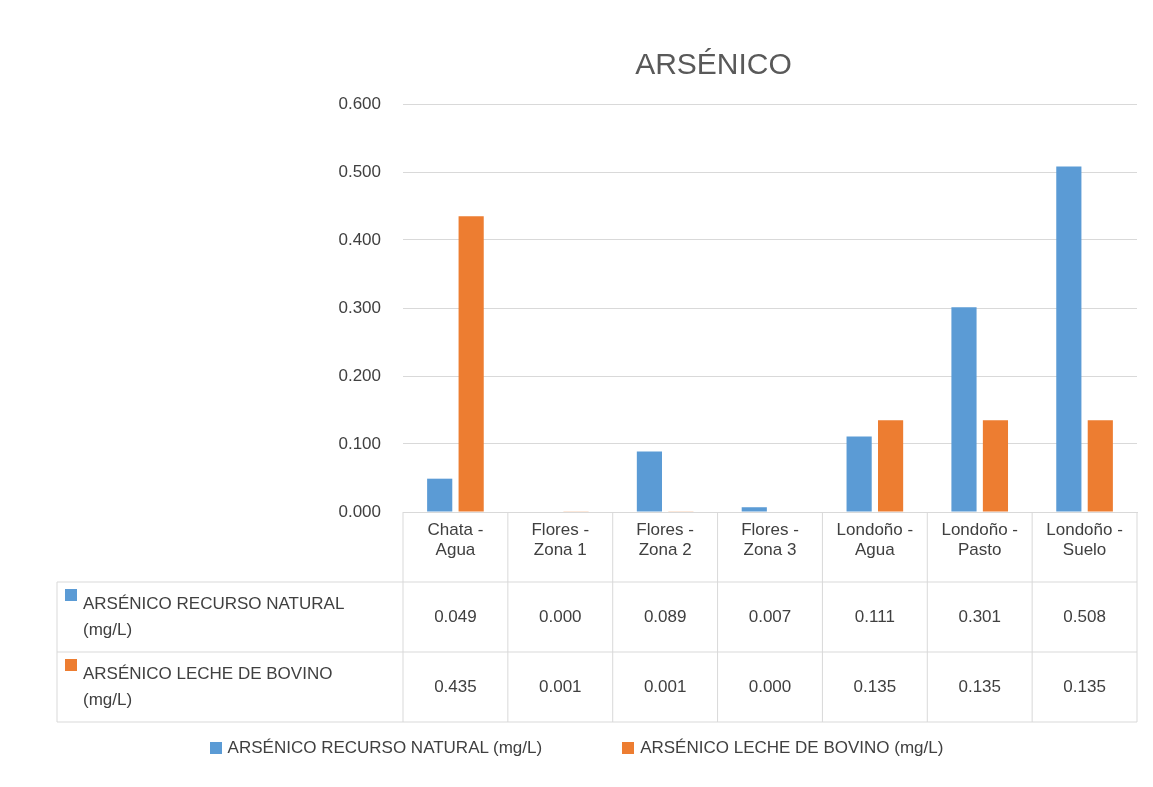 The width and height of the screenshot is (1153, 787). What do you see at coordinates (359, 511) in the screenshot?
I see `y-tick-label: 0.000` at bounding box center [359, 511].